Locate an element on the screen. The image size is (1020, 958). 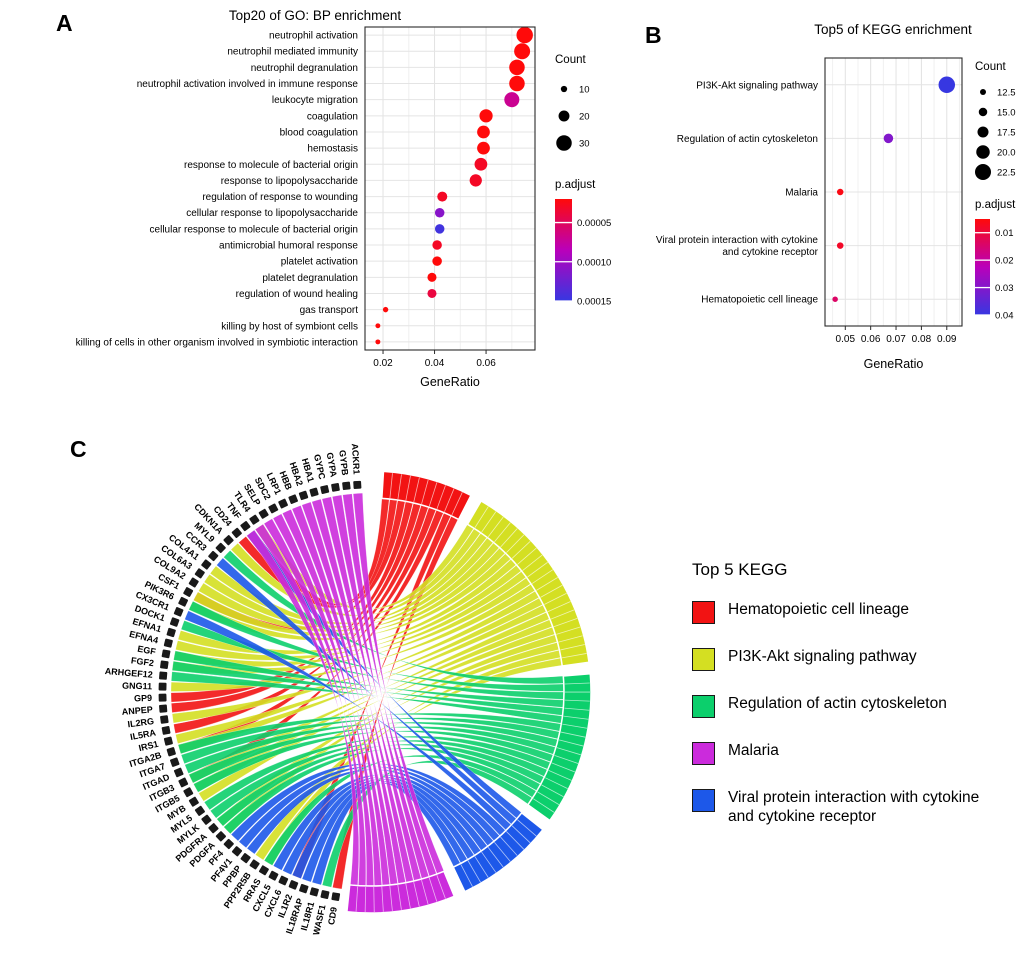
category-arc is located at coordinates (559, 747).